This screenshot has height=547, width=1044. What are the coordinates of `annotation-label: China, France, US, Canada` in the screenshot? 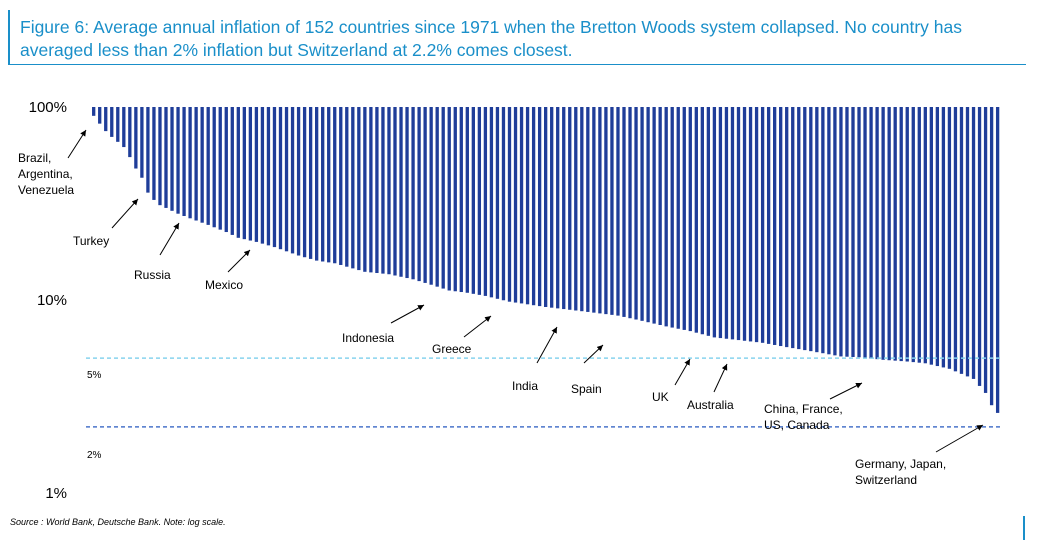 It's located at (803, 417).